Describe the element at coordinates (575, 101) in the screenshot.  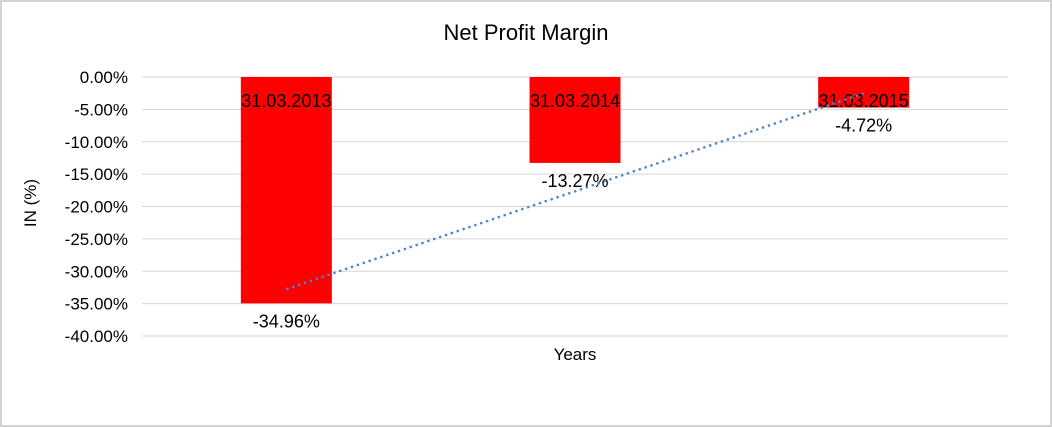
I see `bar-category-label: 31.03.2014` at that location.